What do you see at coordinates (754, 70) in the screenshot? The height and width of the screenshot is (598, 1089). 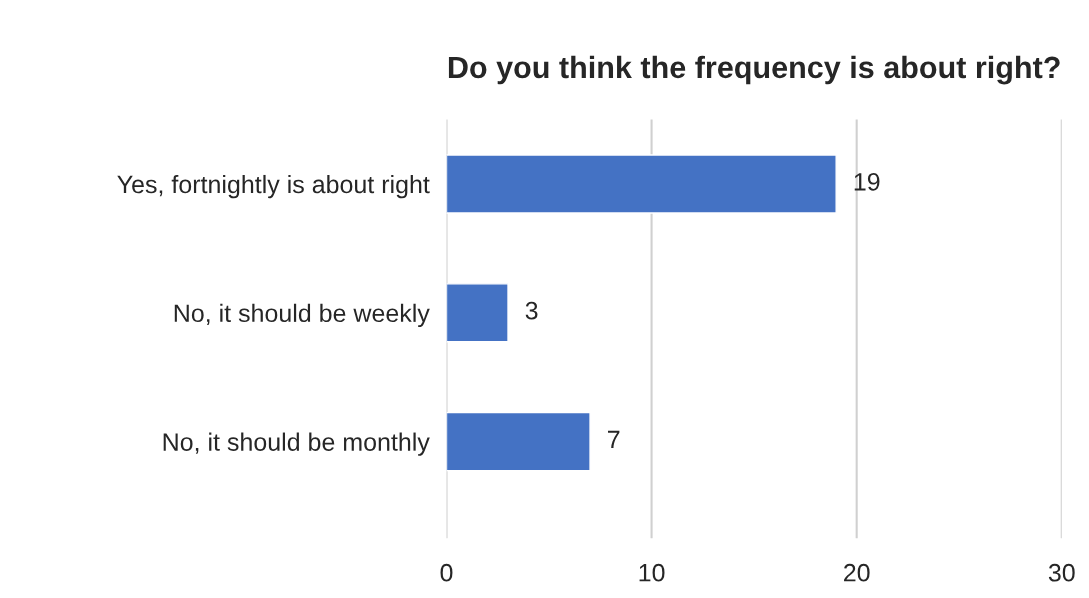 I see `chart-title: Do you think the frequency is about right?` at bounding box center [754, 70].